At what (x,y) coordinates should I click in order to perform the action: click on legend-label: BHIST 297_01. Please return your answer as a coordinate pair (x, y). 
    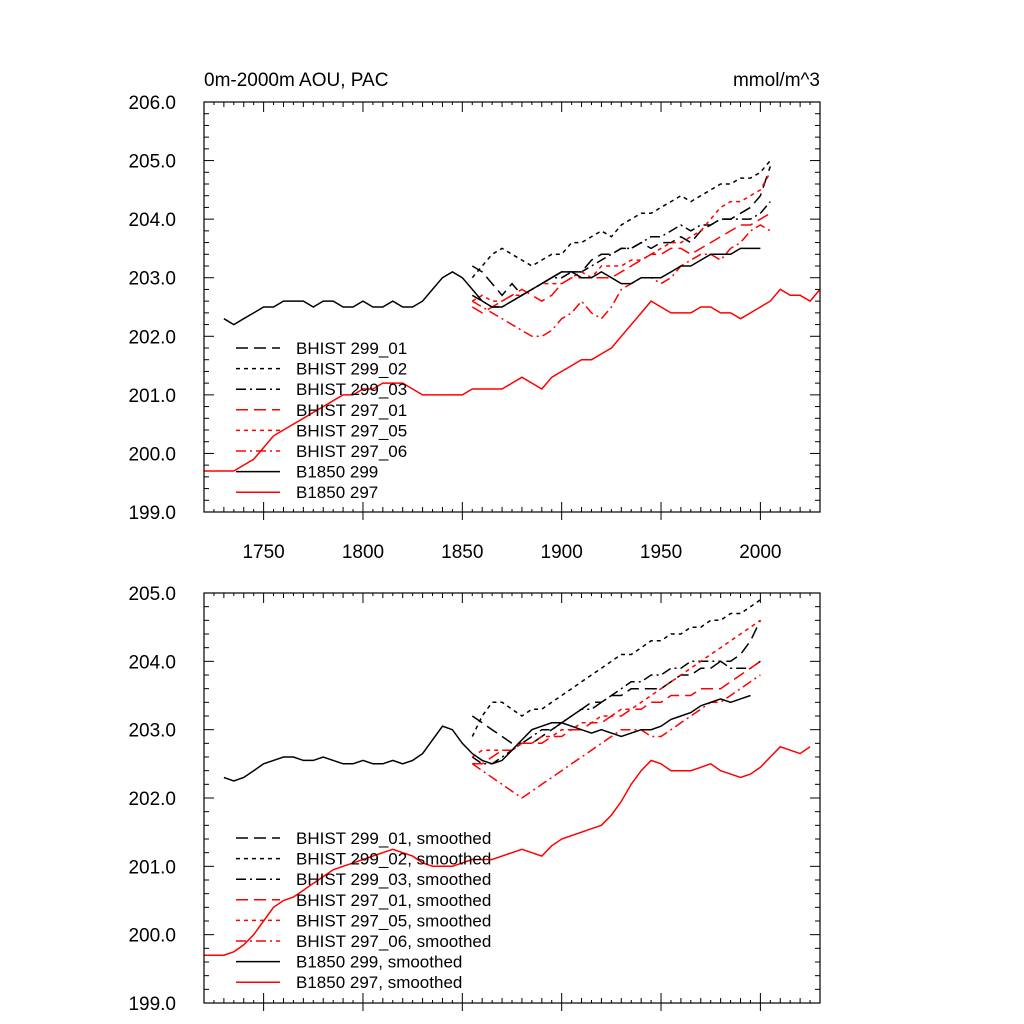
    Looking at the image, I should click on (351, 410).